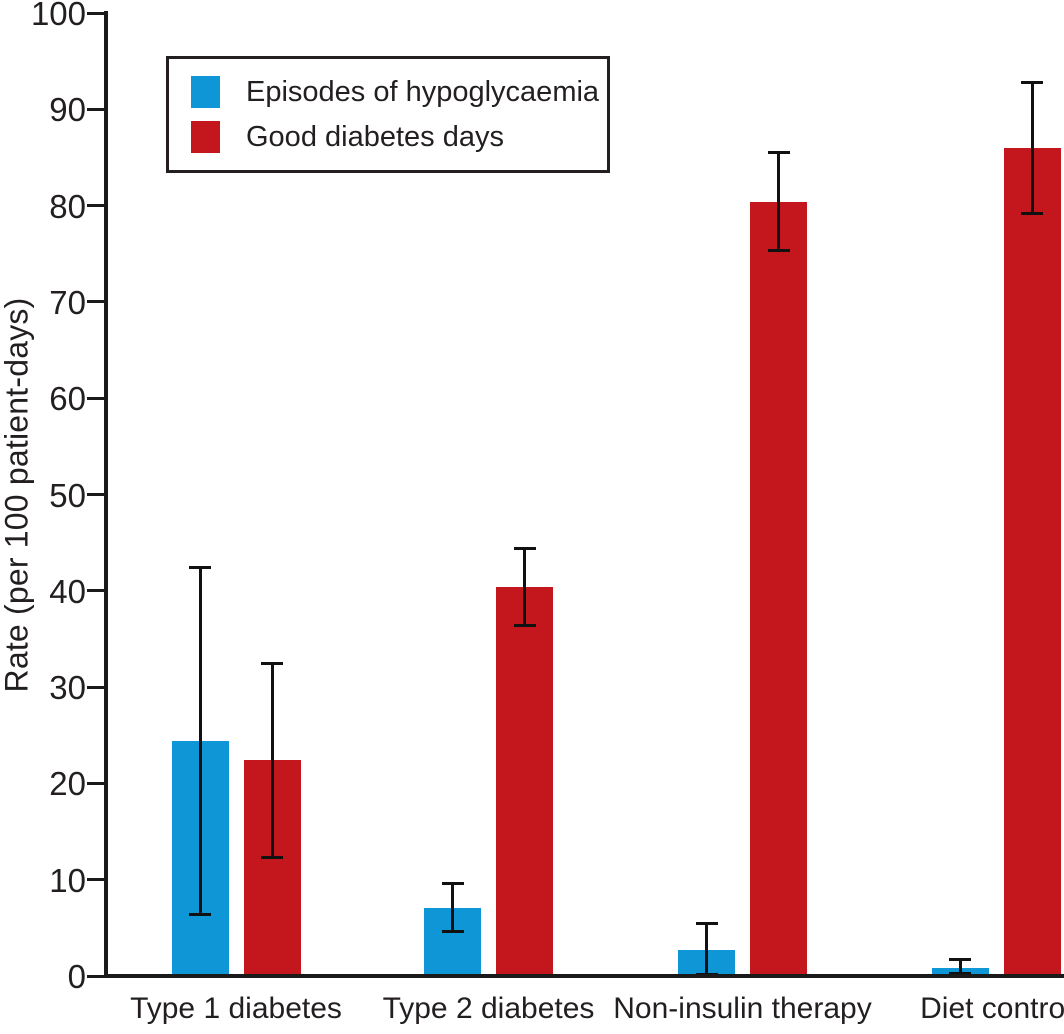 The height and width of the screenshot is (1034, 1064). Describe the element at coordinates (584, 976) in the screenshot. I see `x-axis-line` at that location.